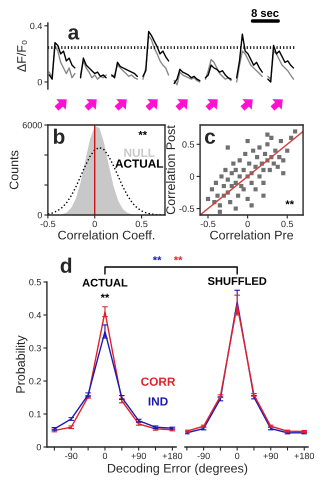 The width and height of the screenshot is (328, 500). What do you see at coordinates (171, 169) in the screenshot?
I see `y-axis-title: Correlation Post` at bounding box center [171, 169].